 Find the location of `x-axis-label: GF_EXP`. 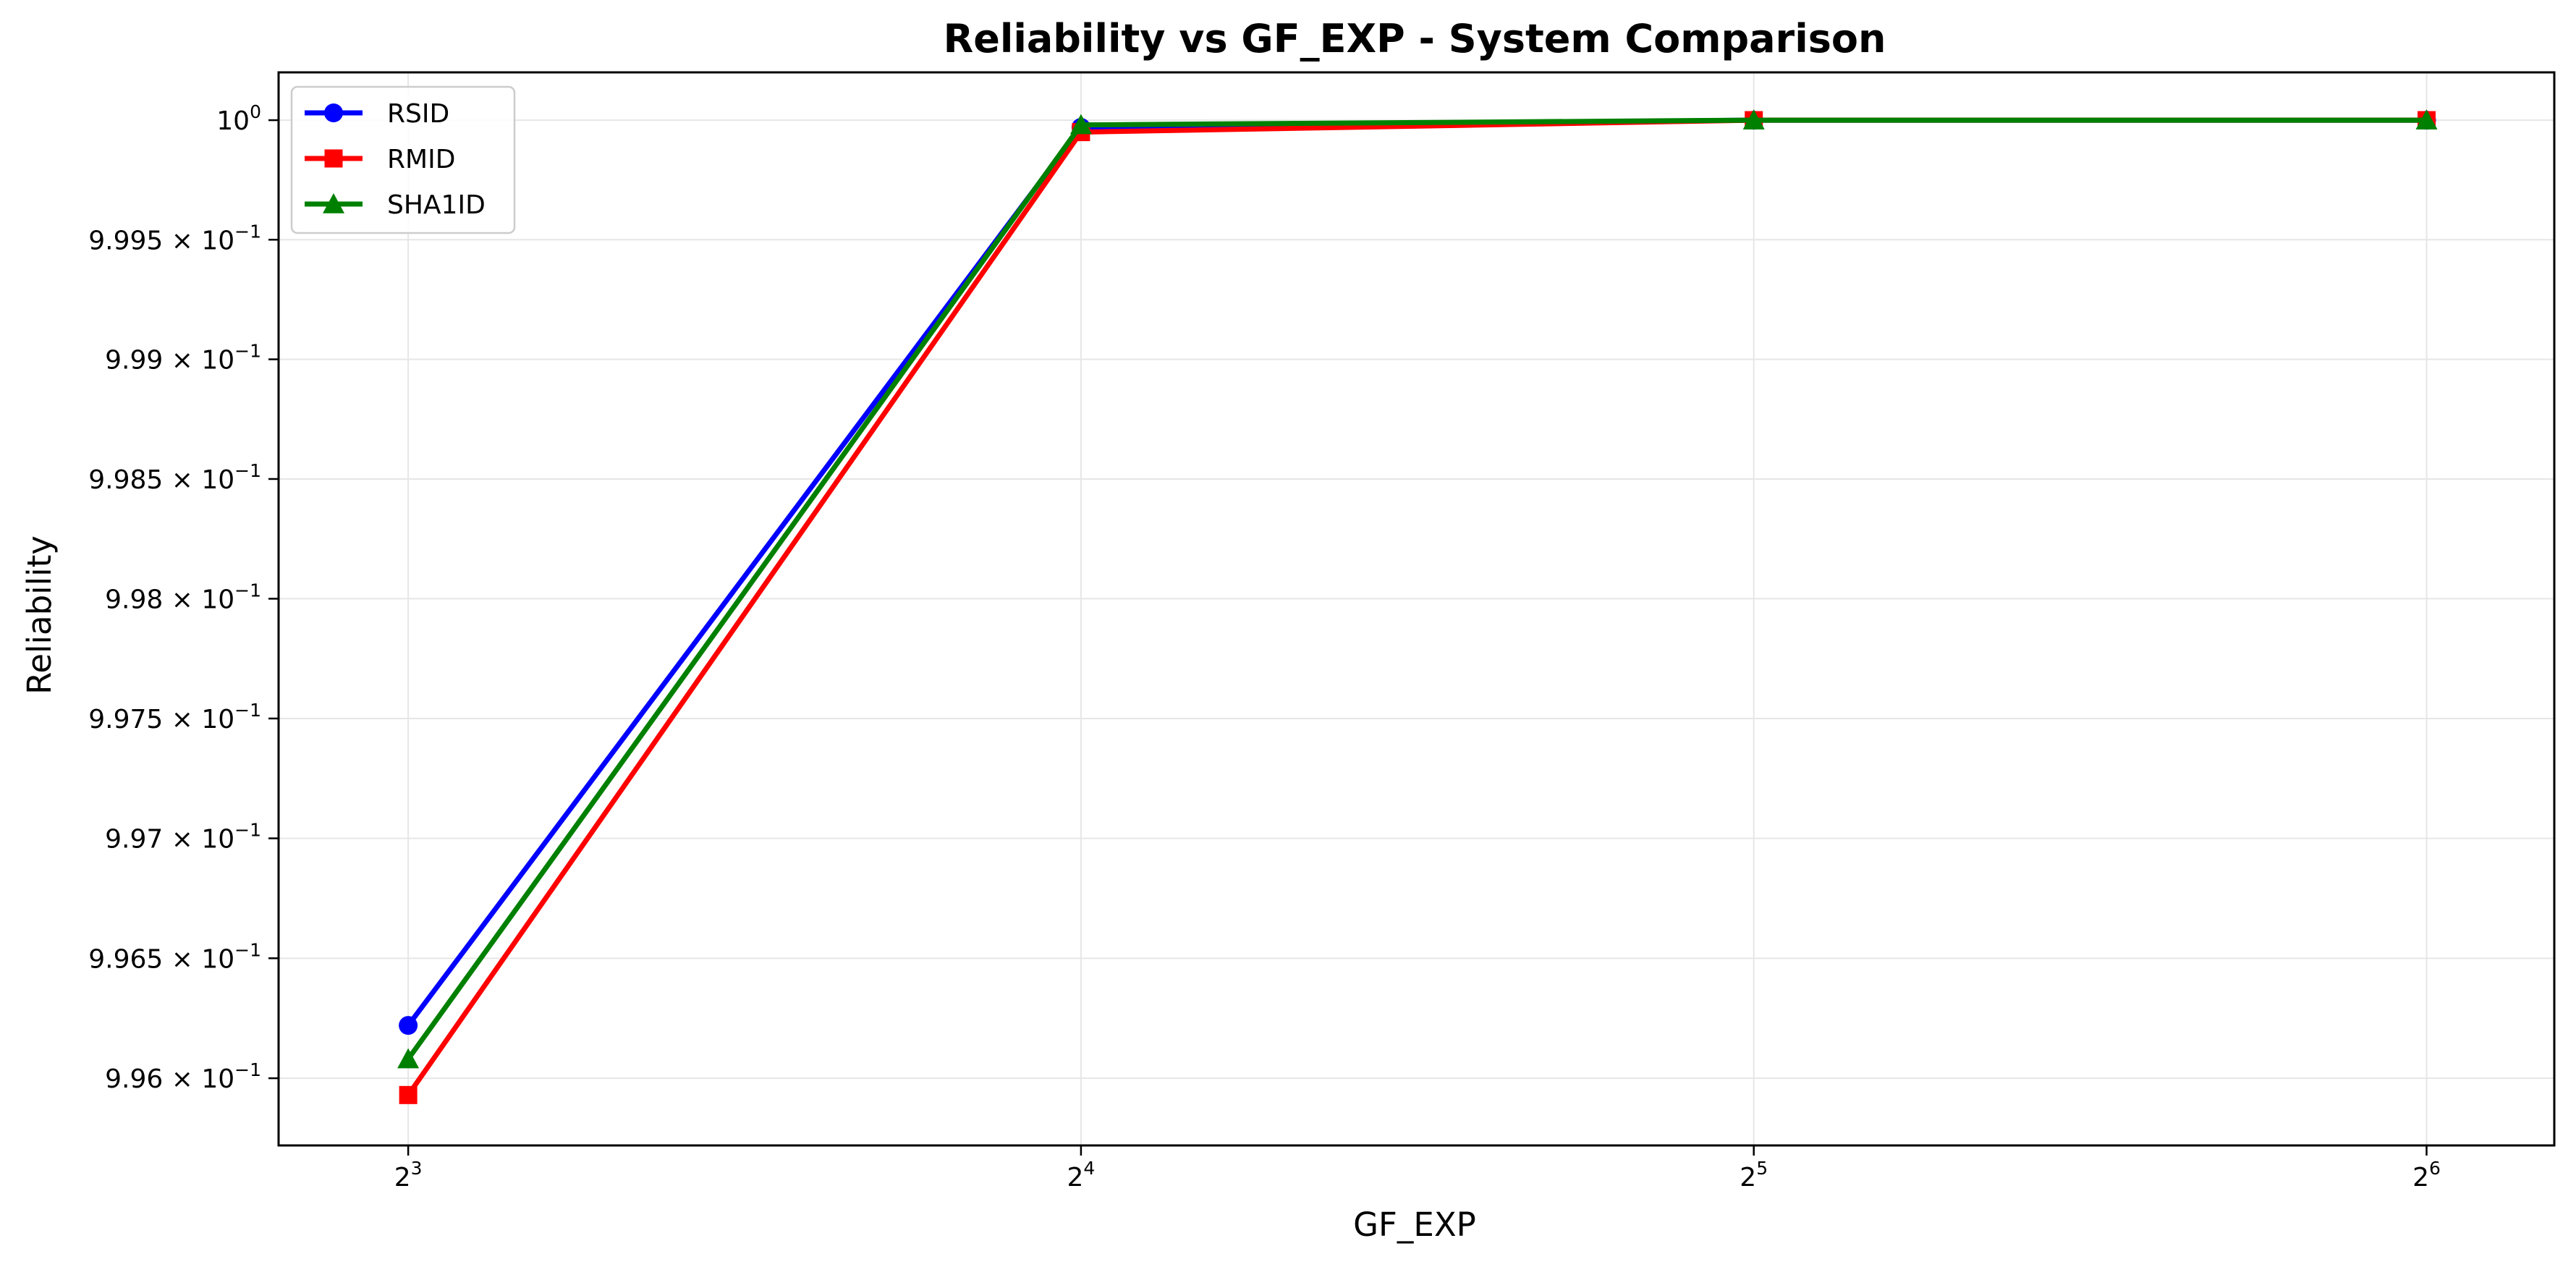

x-axis-label: GF_EXP is located at coordinates (1414, 1224).